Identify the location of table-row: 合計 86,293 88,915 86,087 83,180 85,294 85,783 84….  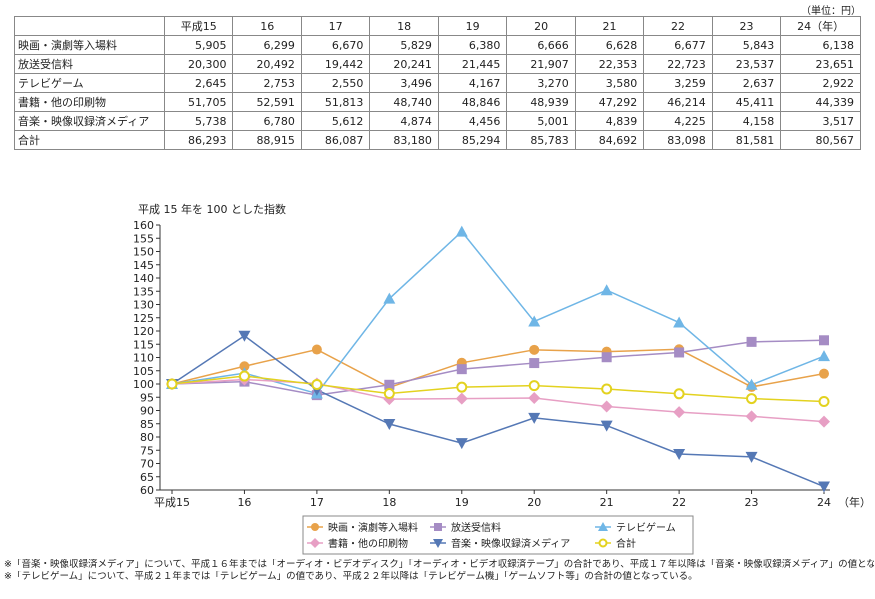
(437, 140).